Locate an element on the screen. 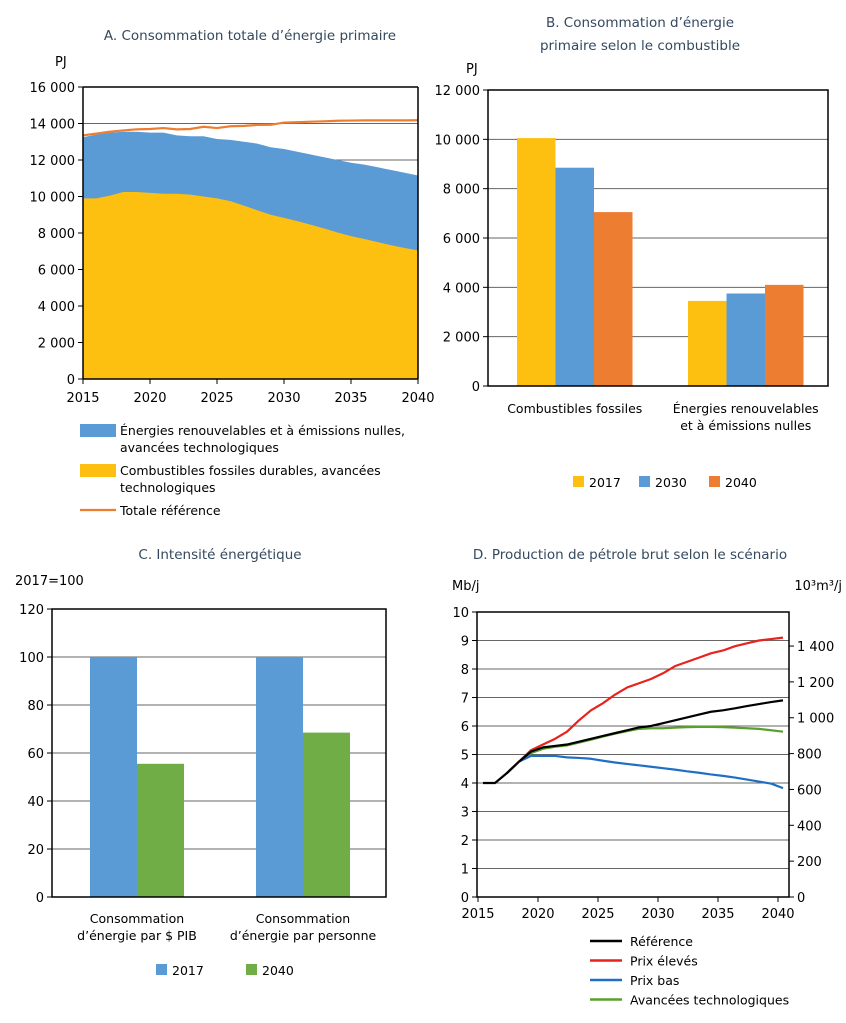  y-tick-label: 2 is located at coordinates (465, 841).